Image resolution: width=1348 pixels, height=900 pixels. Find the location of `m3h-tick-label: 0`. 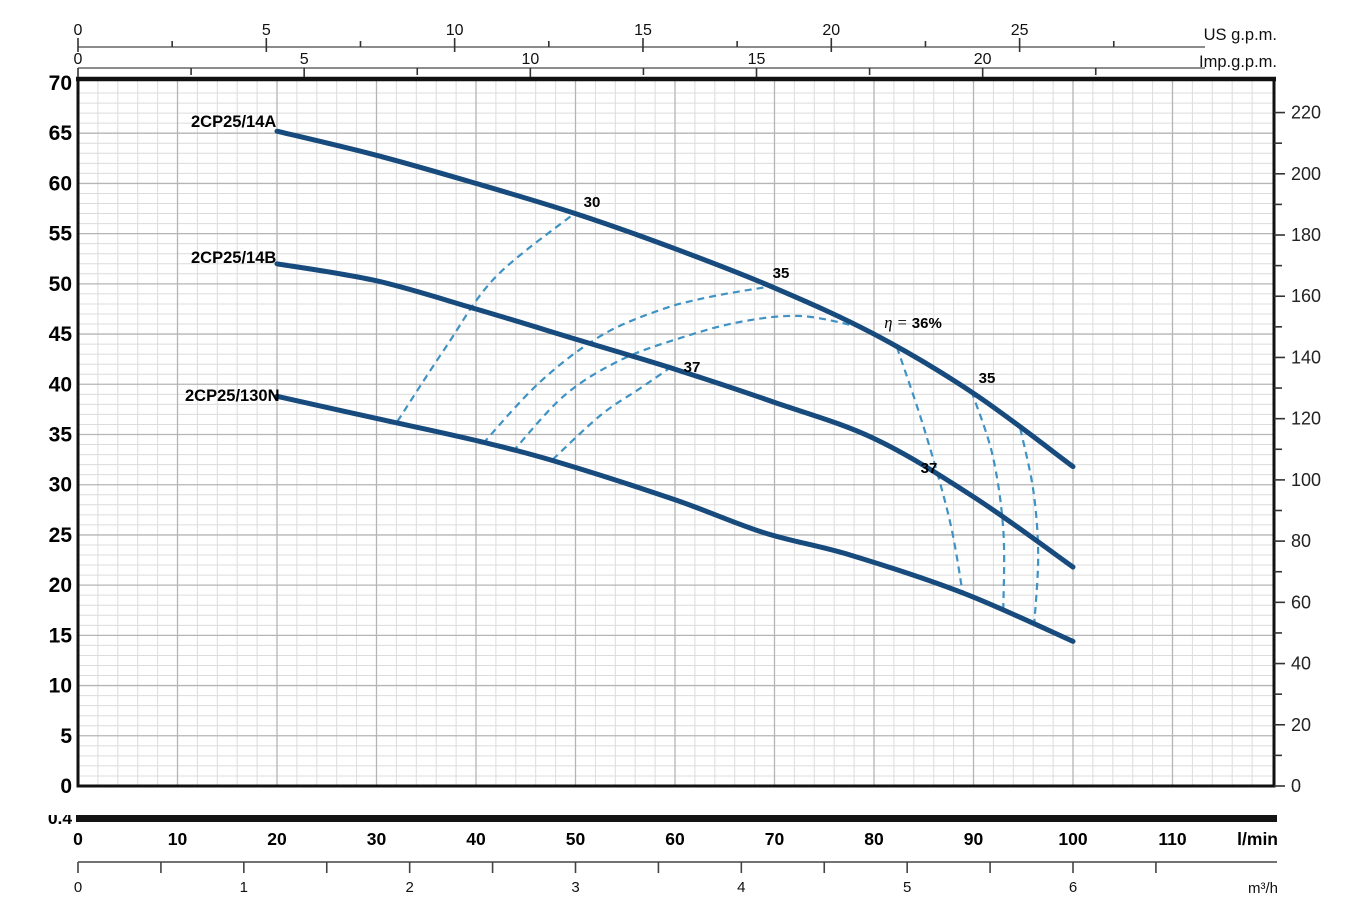

m3h-tick-label: 0 is located at coordinates (78, 887).